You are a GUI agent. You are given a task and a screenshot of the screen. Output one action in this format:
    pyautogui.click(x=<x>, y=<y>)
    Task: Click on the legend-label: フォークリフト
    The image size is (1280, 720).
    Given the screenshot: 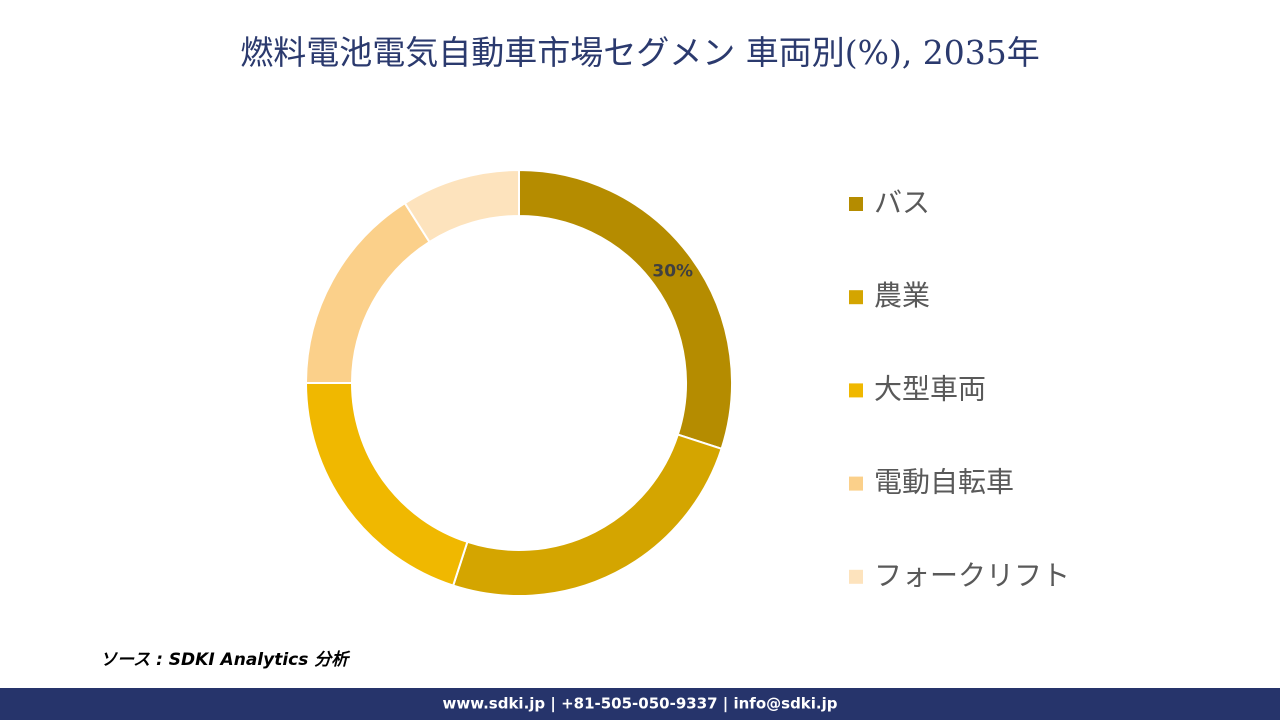 What is the action you would take?
    pyautogui.click(x=972, y=575)
    